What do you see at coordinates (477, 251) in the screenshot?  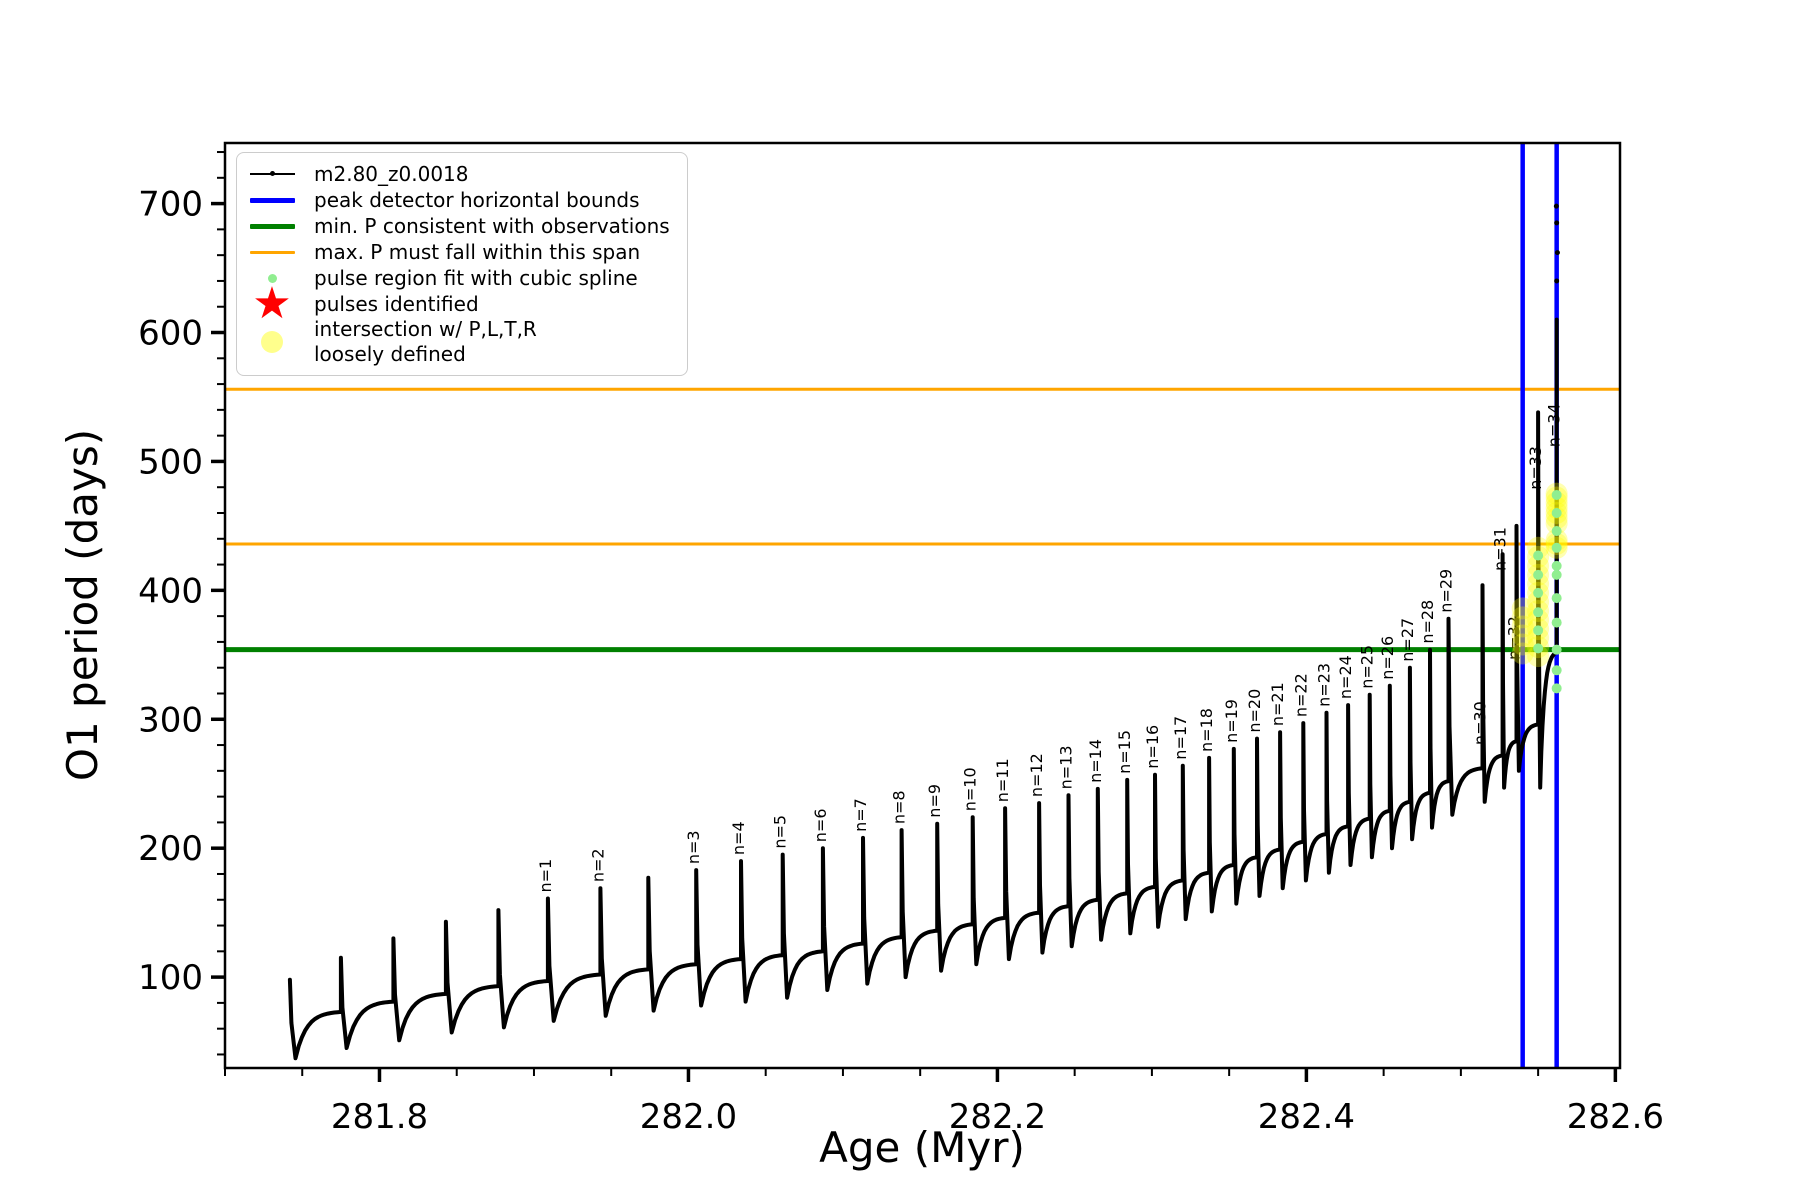 I see `legend-label: max. P must fall within this span` at bounding box center [477, 251].